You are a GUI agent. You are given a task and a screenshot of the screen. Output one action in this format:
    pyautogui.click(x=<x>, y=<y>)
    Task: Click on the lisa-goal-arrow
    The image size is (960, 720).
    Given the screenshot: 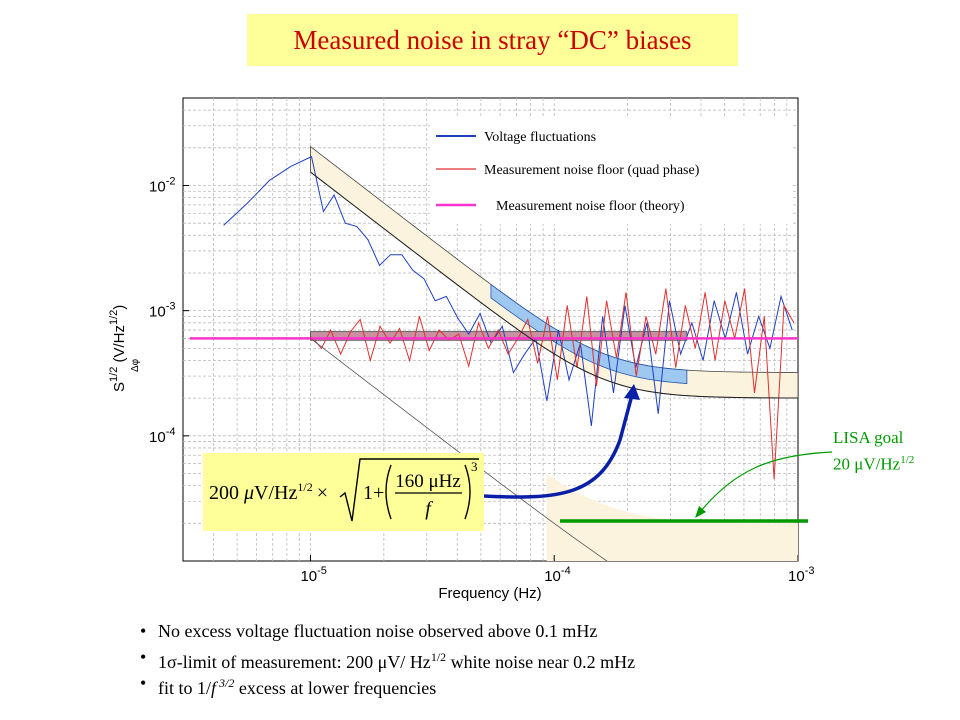 What is the action you would take?
    pyautogui.click(x=766, y=482)
    